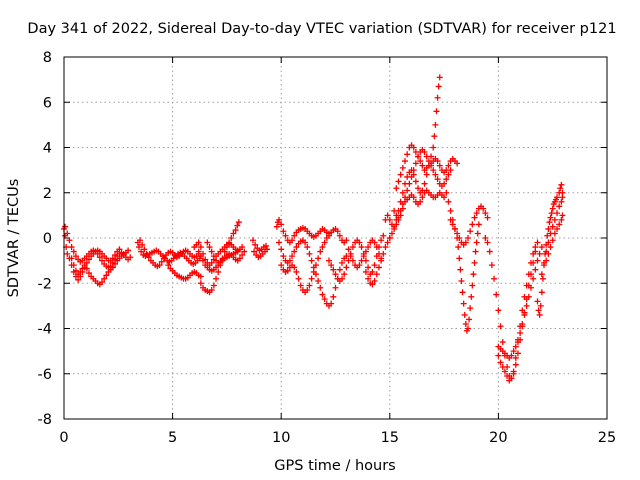 The height and width of the screenshot is (480, 640). I want to click on y-tick-label: -8, so click(45, 420).